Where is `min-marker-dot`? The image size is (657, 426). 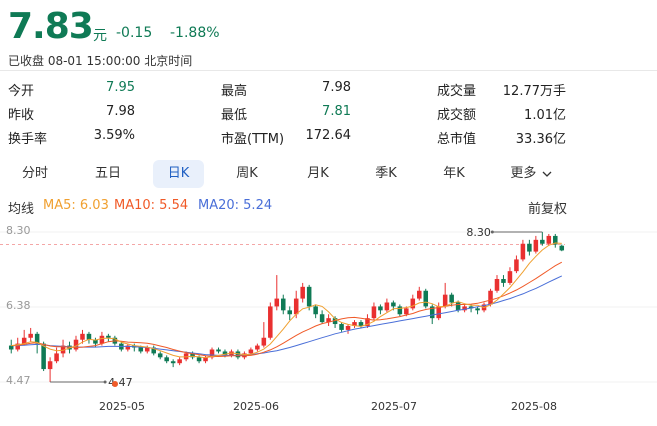 min-marker-dot is located at coordinates (105, 382).